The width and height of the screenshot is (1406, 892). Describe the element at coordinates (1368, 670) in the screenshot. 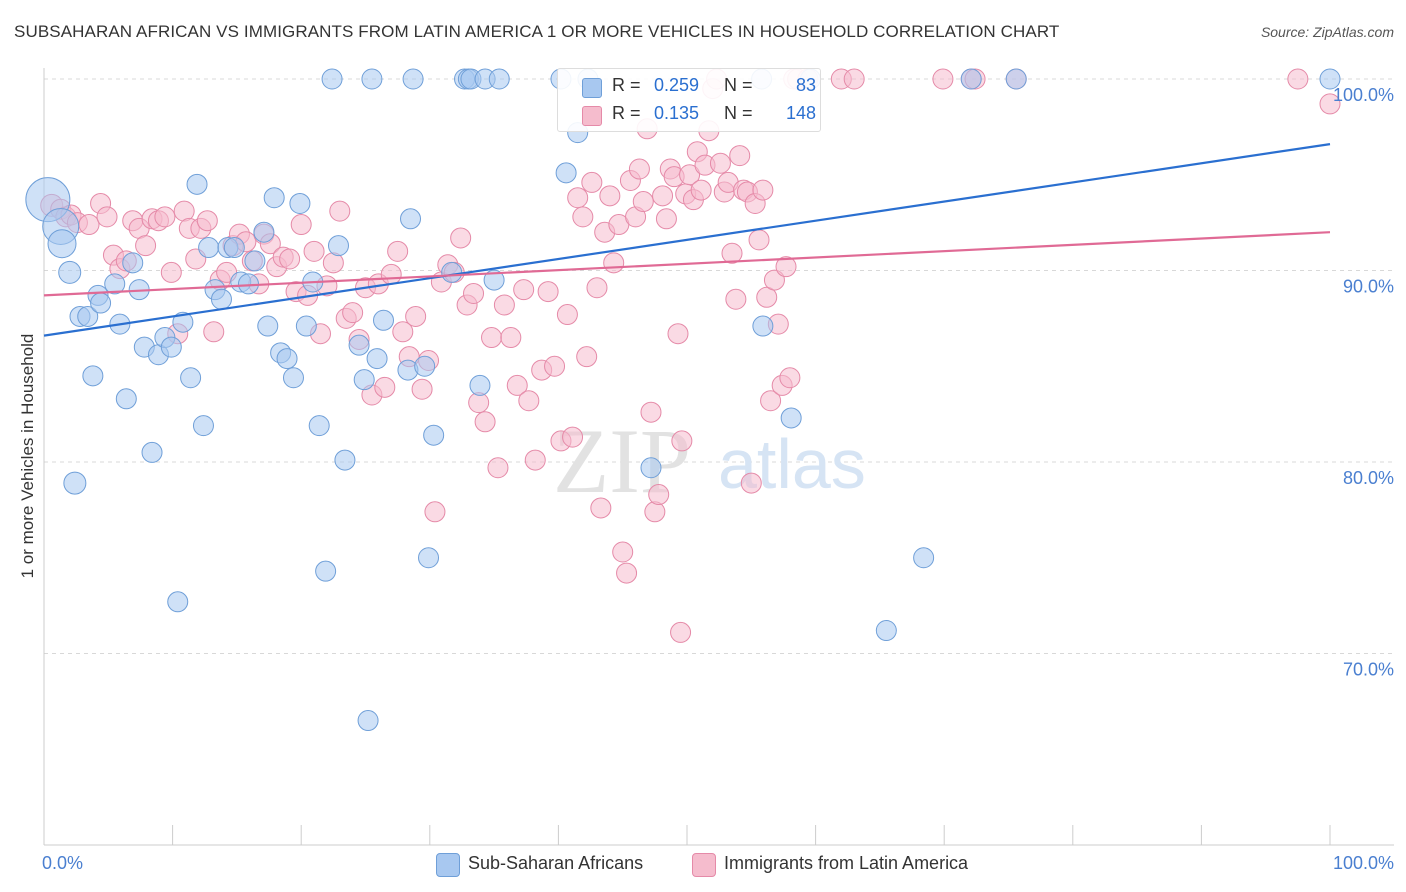

I see `y-tick-label: 70.0%` at that location.